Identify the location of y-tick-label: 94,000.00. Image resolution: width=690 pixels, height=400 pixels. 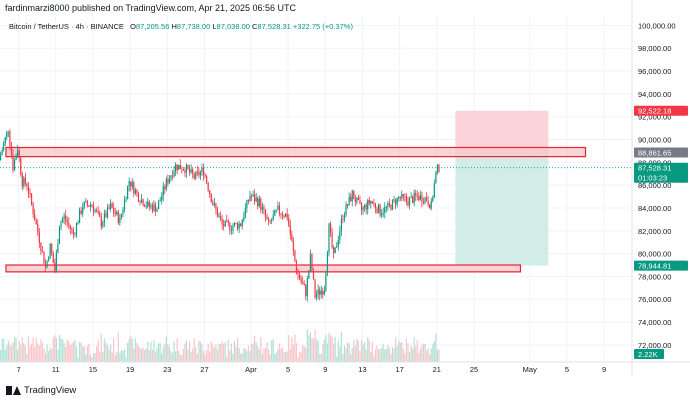
(654, 94).